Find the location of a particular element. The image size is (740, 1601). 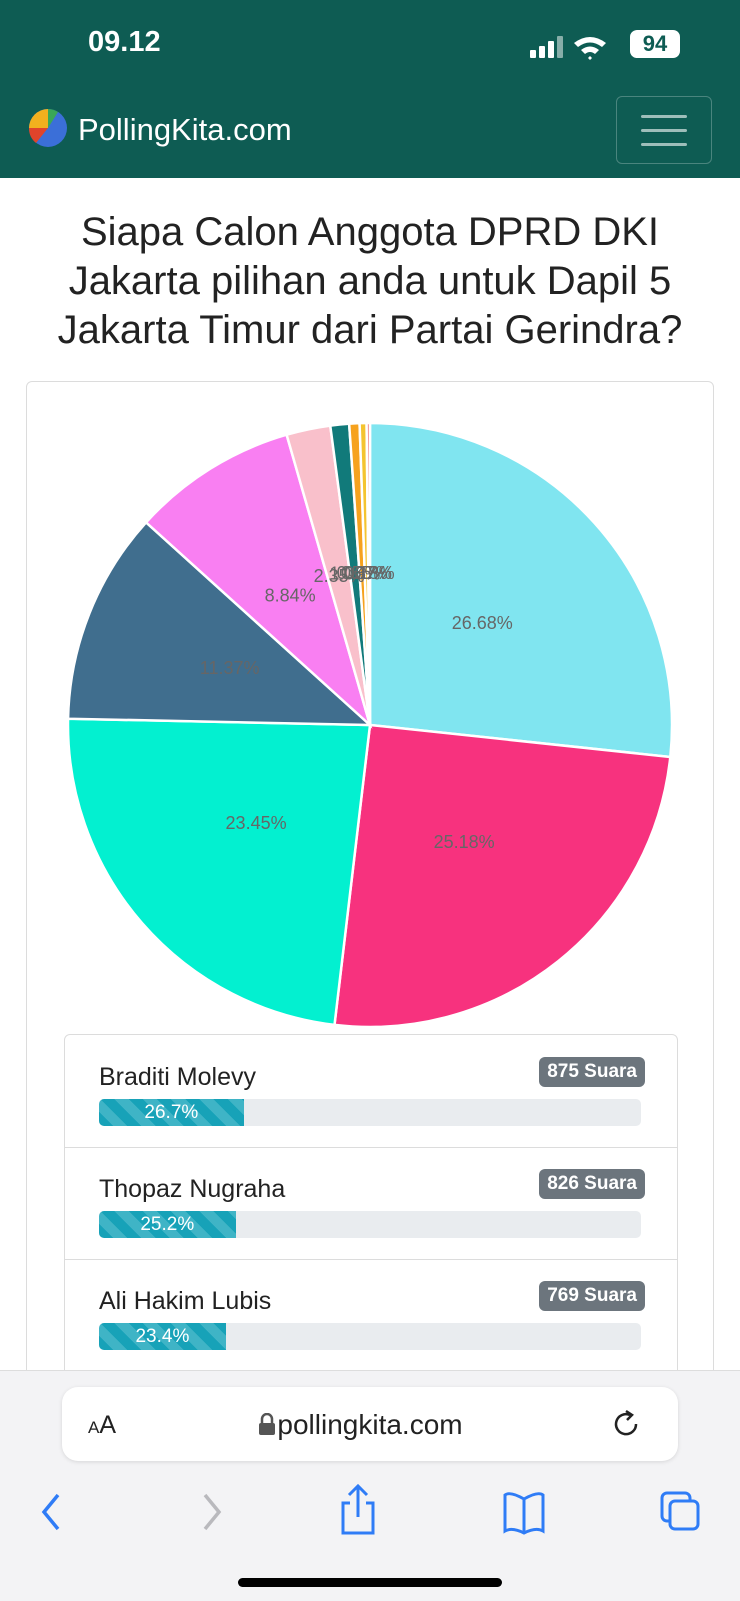

forward-button is located at coordinates (212, 1512).